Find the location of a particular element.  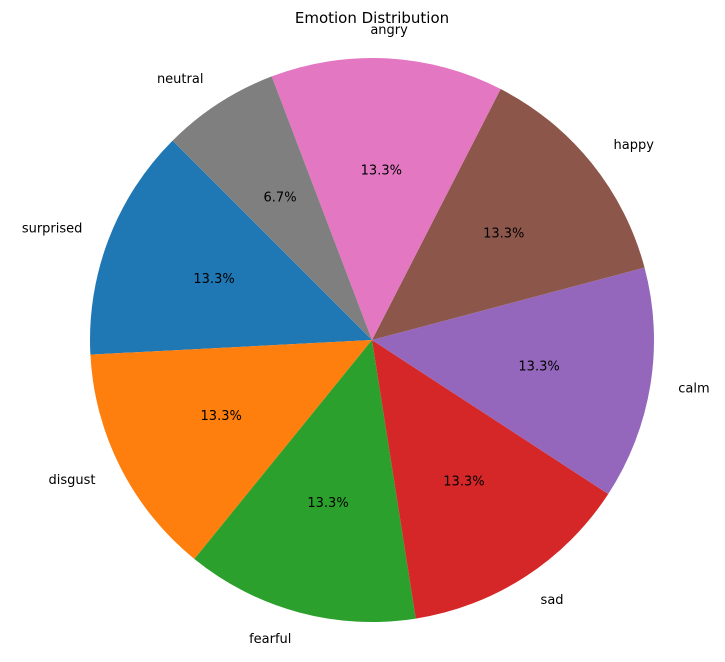

pie-pct-label-happy: 13.3% is located at coordinates (503, 233).